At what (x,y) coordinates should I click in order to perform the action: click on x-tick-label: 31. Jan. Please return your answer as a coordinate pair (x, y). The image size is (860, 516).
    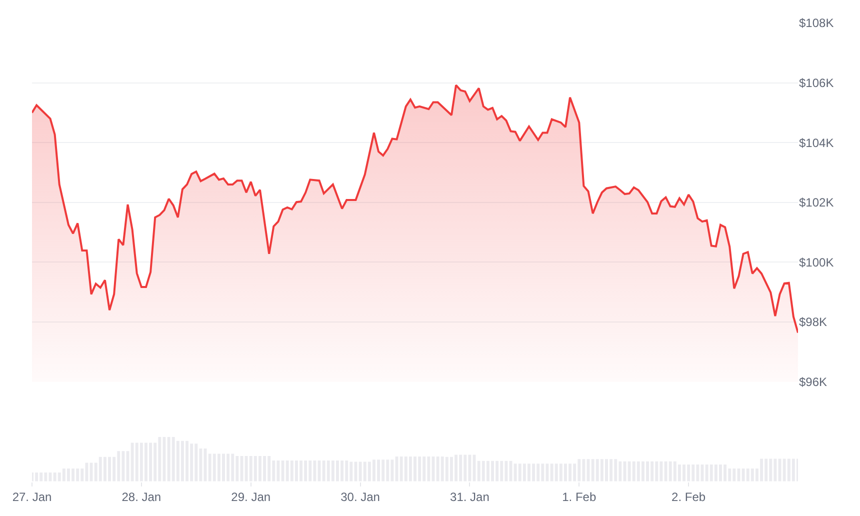
    Looking at the image, I should click on (470, 497).